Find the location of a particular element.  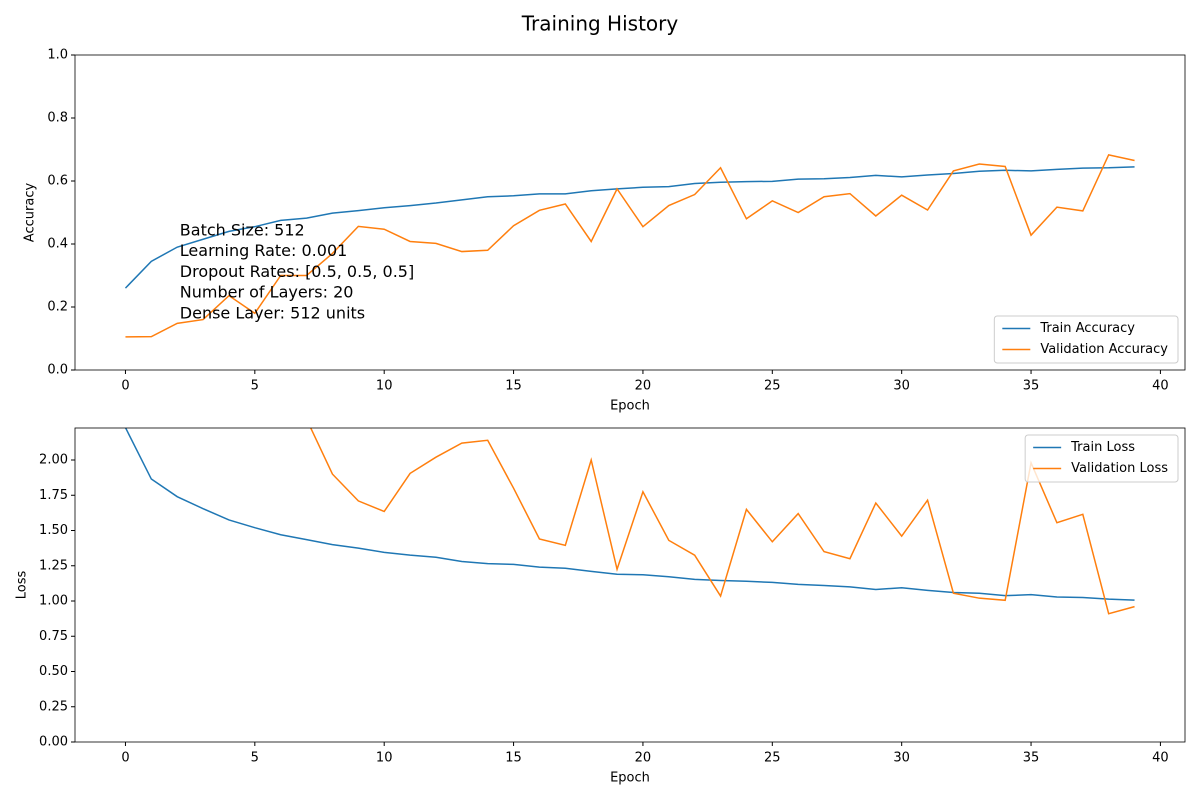

y-tick-label: 0.75 is located at coordinates (53, 636).